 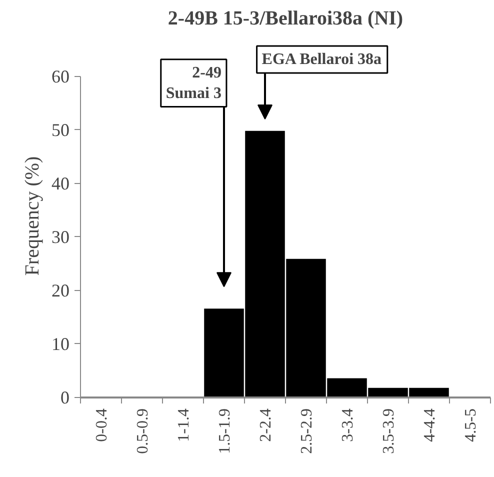 I want to click on y-tick-label: 50, so click(x=61, y=130).